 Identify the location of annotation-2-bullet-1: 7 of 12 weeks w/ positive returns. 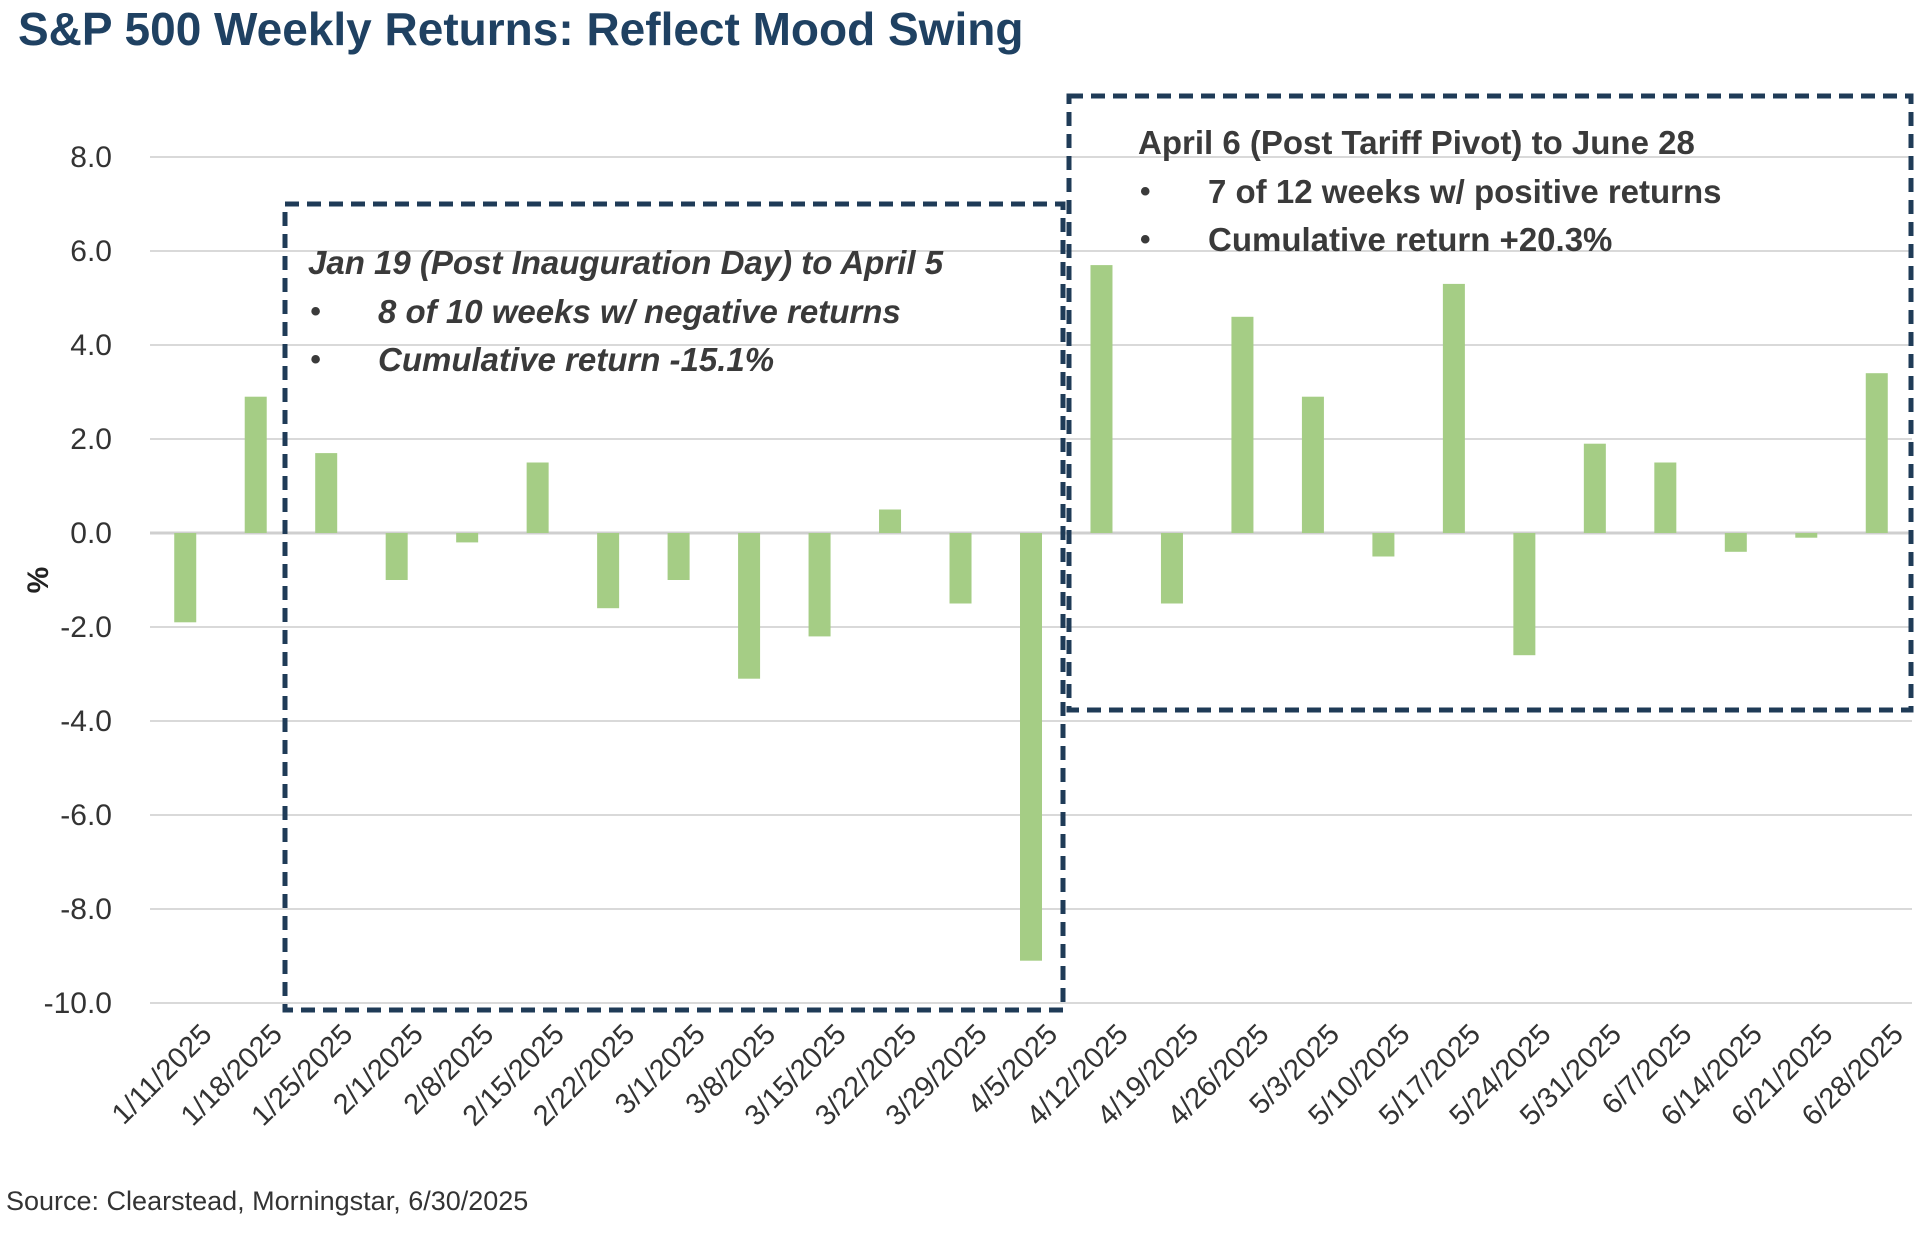
(1430, 192).